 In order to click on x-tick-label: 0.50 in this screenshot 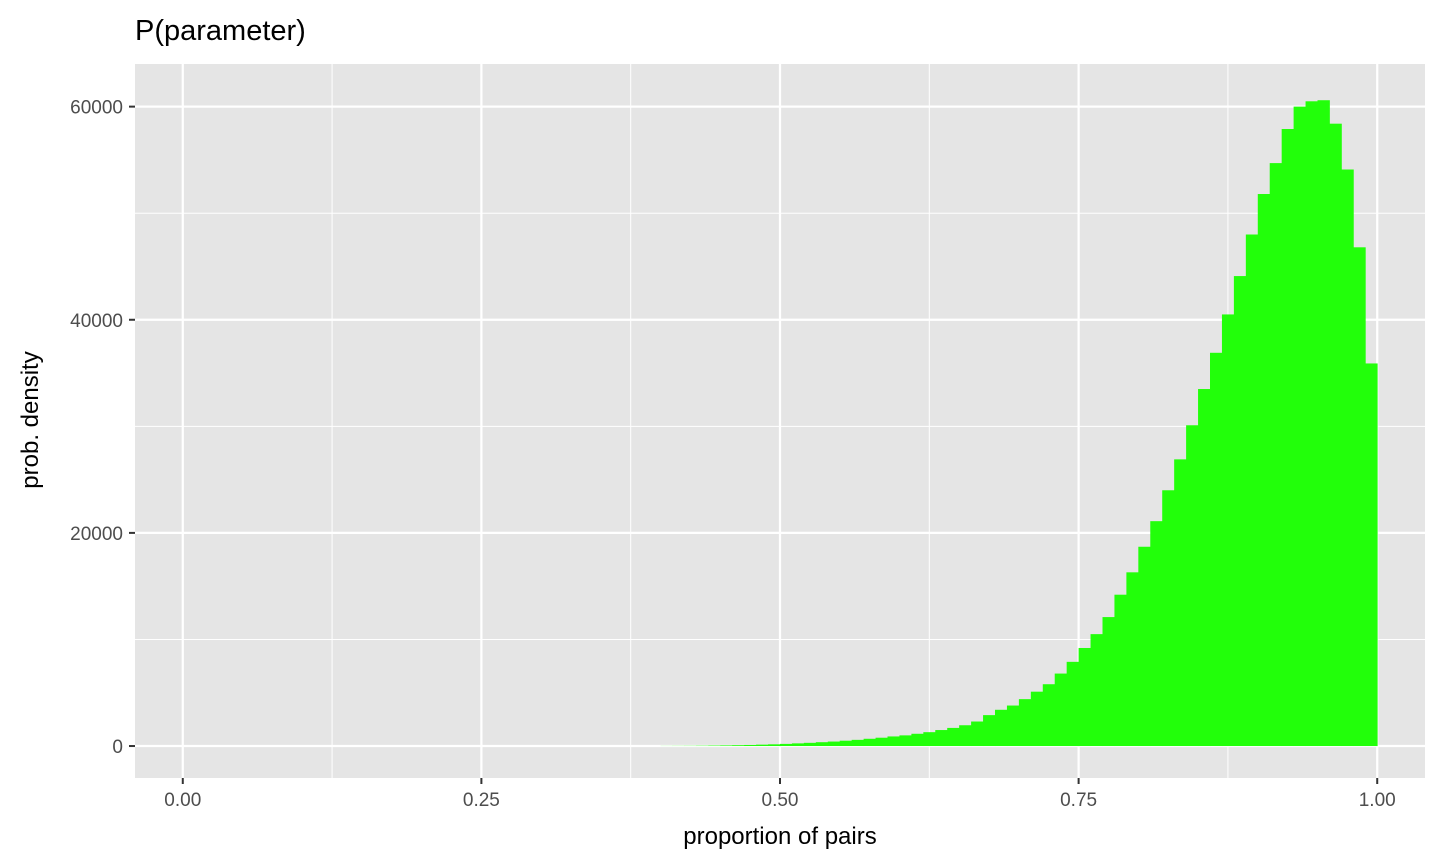, I will do `click(780, 800)`.